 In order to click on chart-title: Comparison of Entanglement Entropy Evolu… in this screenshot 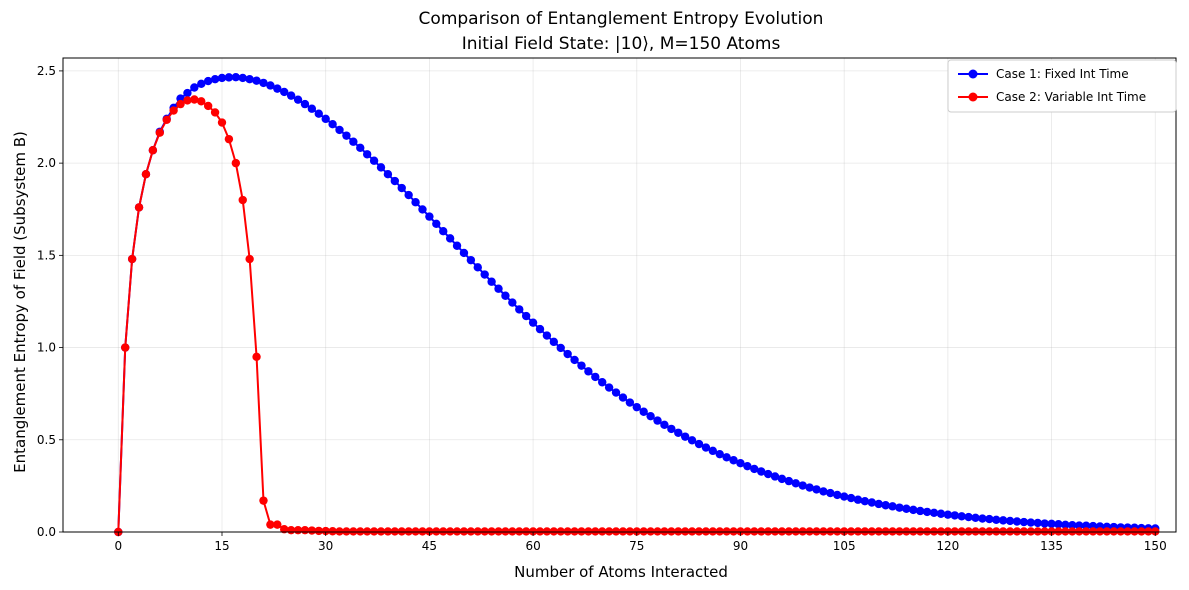, I will do `click(621, 19)`.